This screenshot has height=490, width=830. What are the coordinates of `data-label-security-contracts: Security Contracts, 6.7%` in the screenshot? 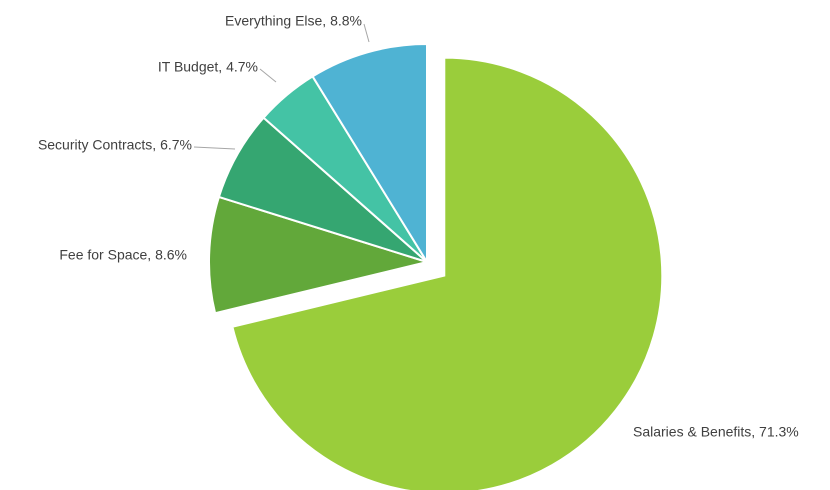 It's located at (115, 145).